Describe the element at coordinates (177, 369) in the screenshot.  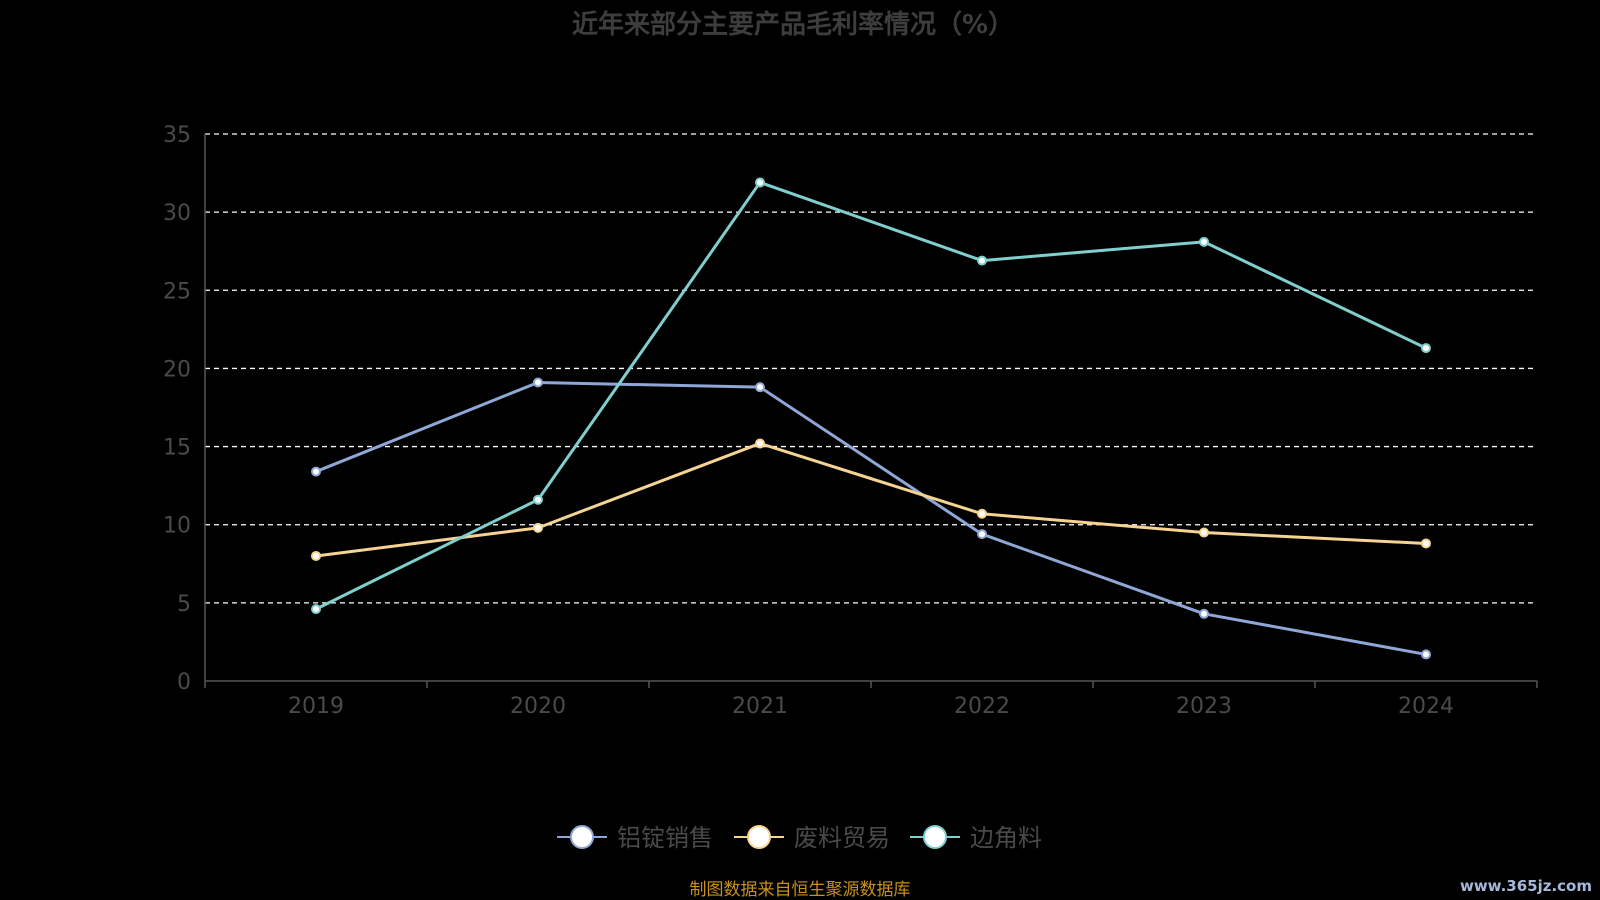
I see `y-tick-label: 20` at that location.